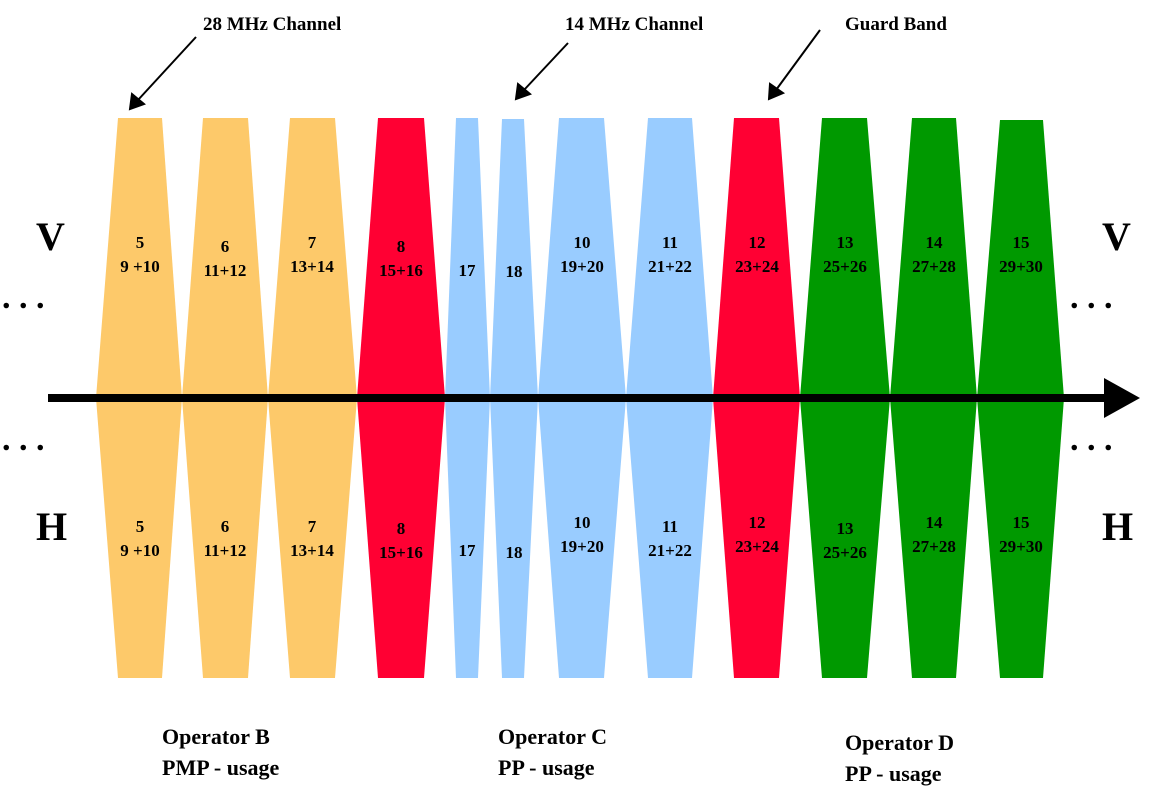  I want to click on channel-10-h-pair: 19+20, so click(582, 546).